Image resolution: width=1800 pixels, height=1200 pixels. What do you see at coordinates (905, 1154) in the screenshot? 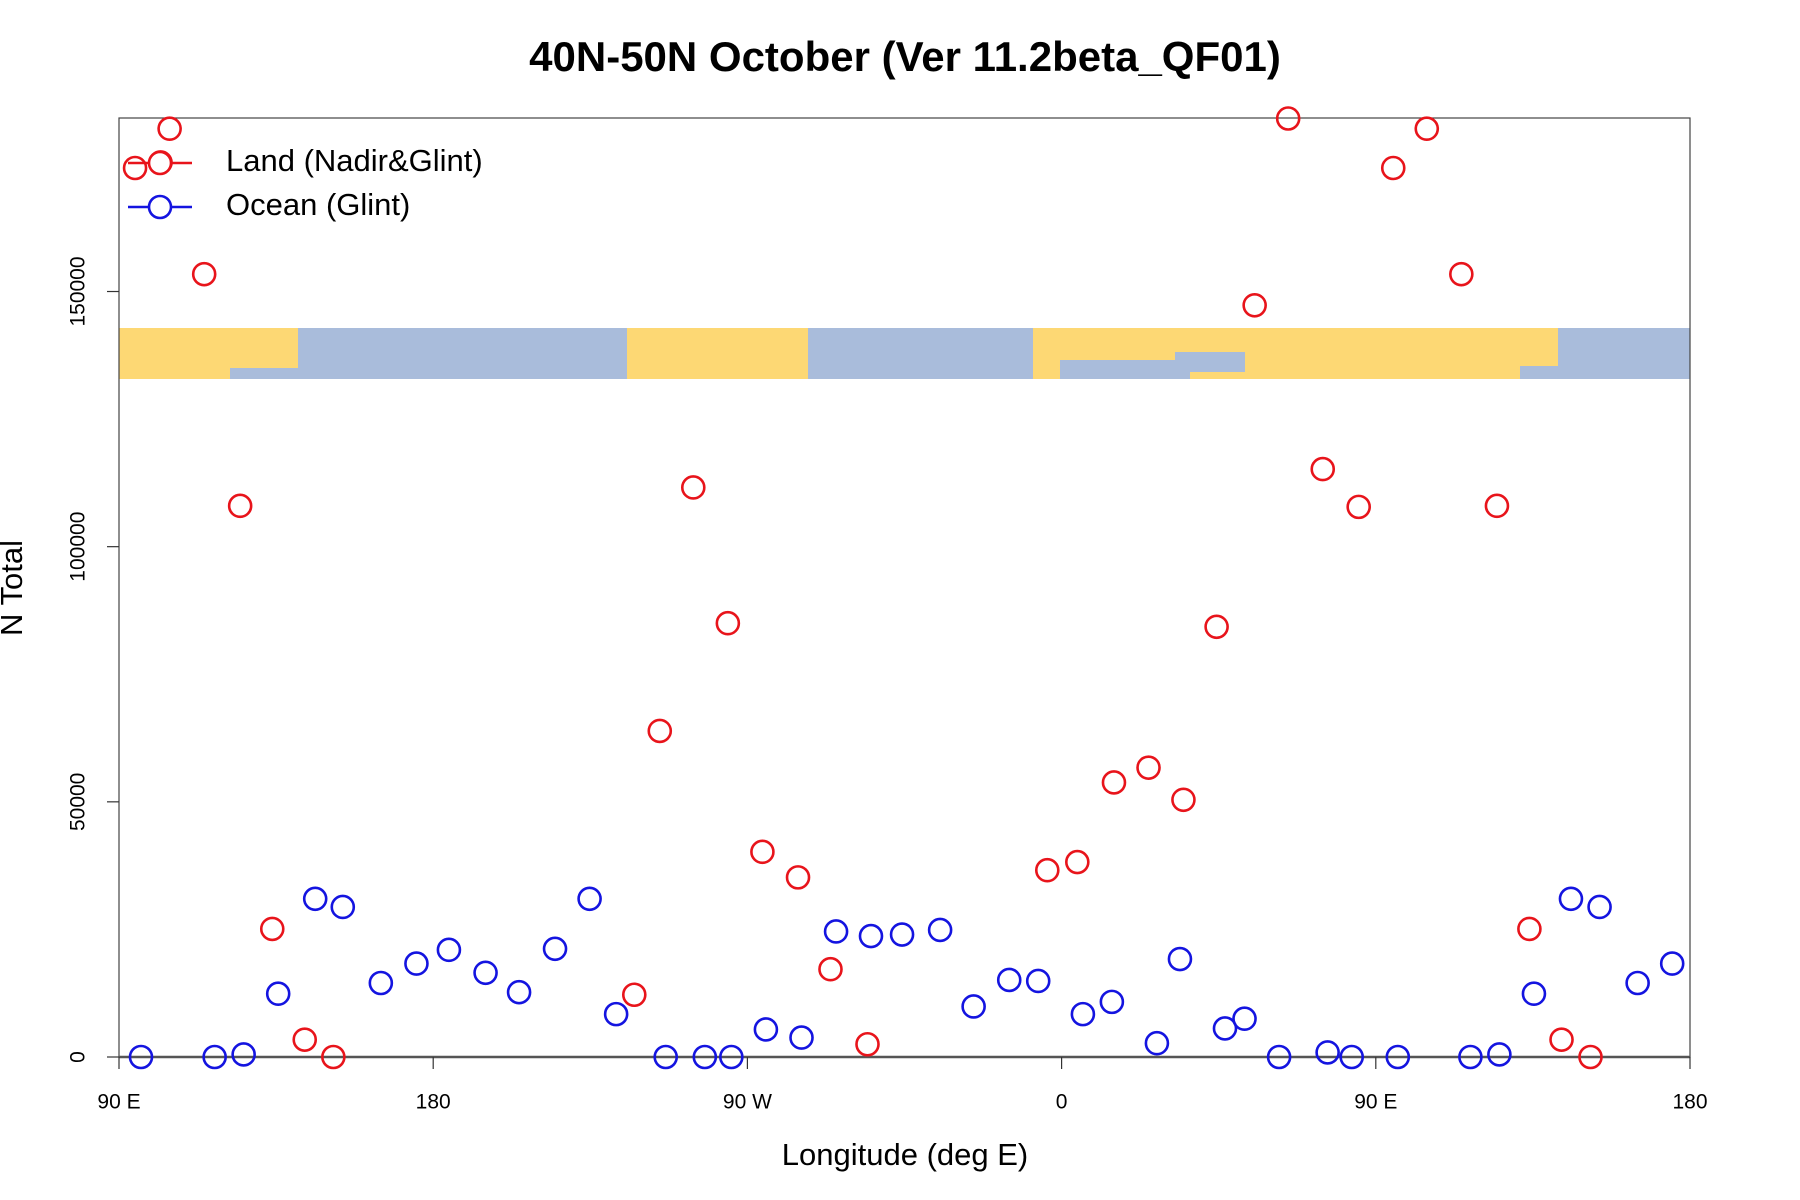
I see `x-axis-label: Longitude (deg E)` at bounding box center [905, 1154].